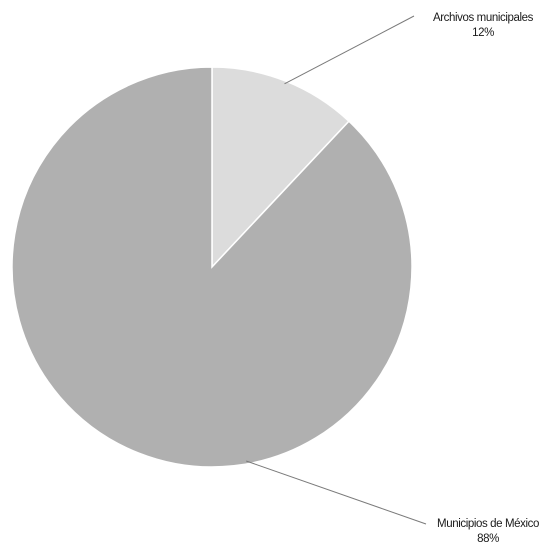 This screenshot has height=552, width=544. Describe the element at coordinates (280, 167) in the screenshot. I see `pie-slice-archivos-municipales` at that location.